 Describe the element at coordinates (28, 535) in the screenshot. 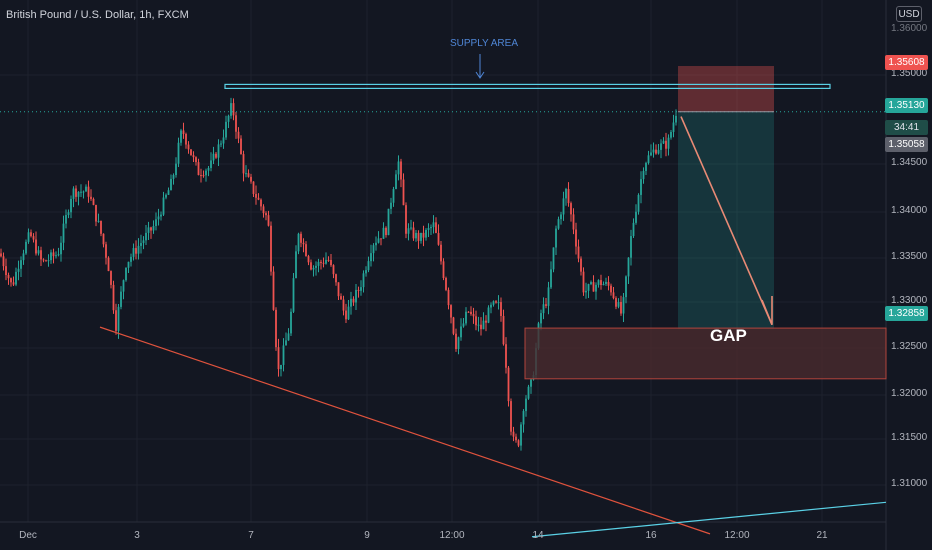

I see `x-tick: Dec` at that location.